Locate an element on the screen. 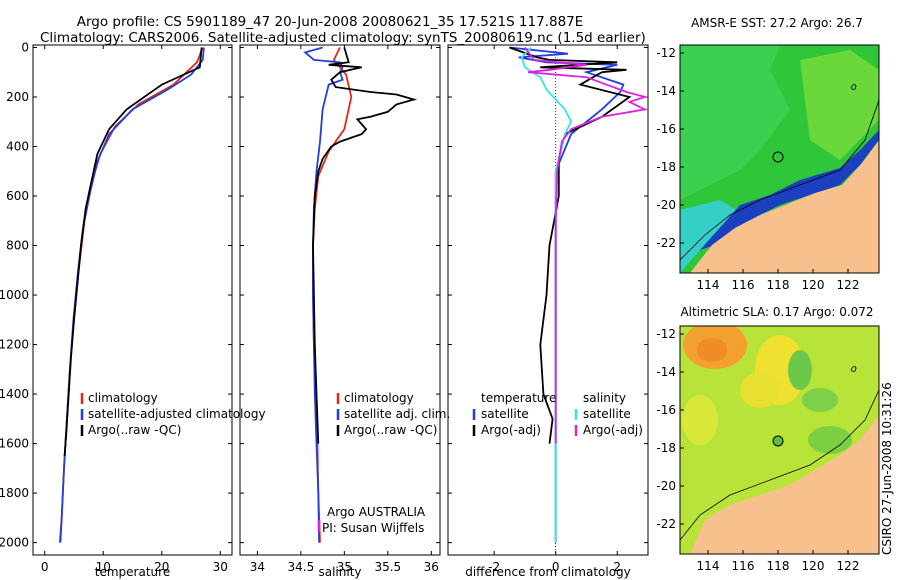 The image size is (900, 580). depth-tick-label: 1800 is located at coordinates (14, 493).